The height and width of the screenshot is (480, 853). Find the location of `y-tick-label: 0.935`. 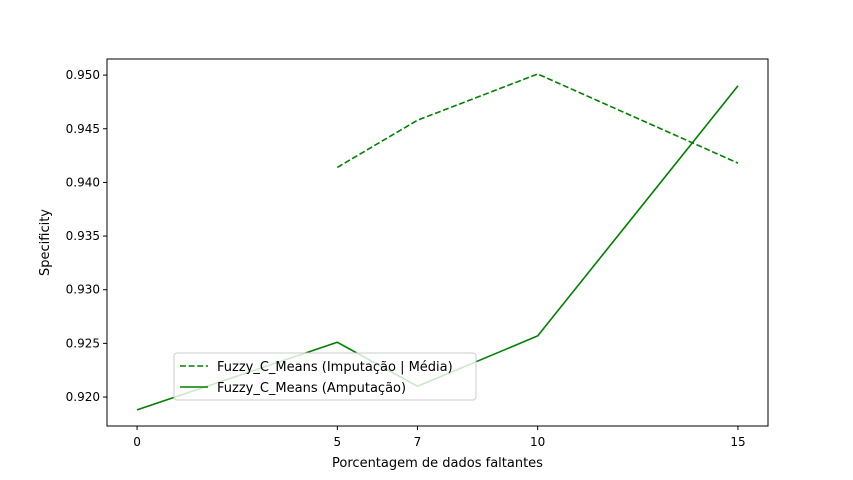

y-tick-label: 0.935 is located at coordinates (83, 236).